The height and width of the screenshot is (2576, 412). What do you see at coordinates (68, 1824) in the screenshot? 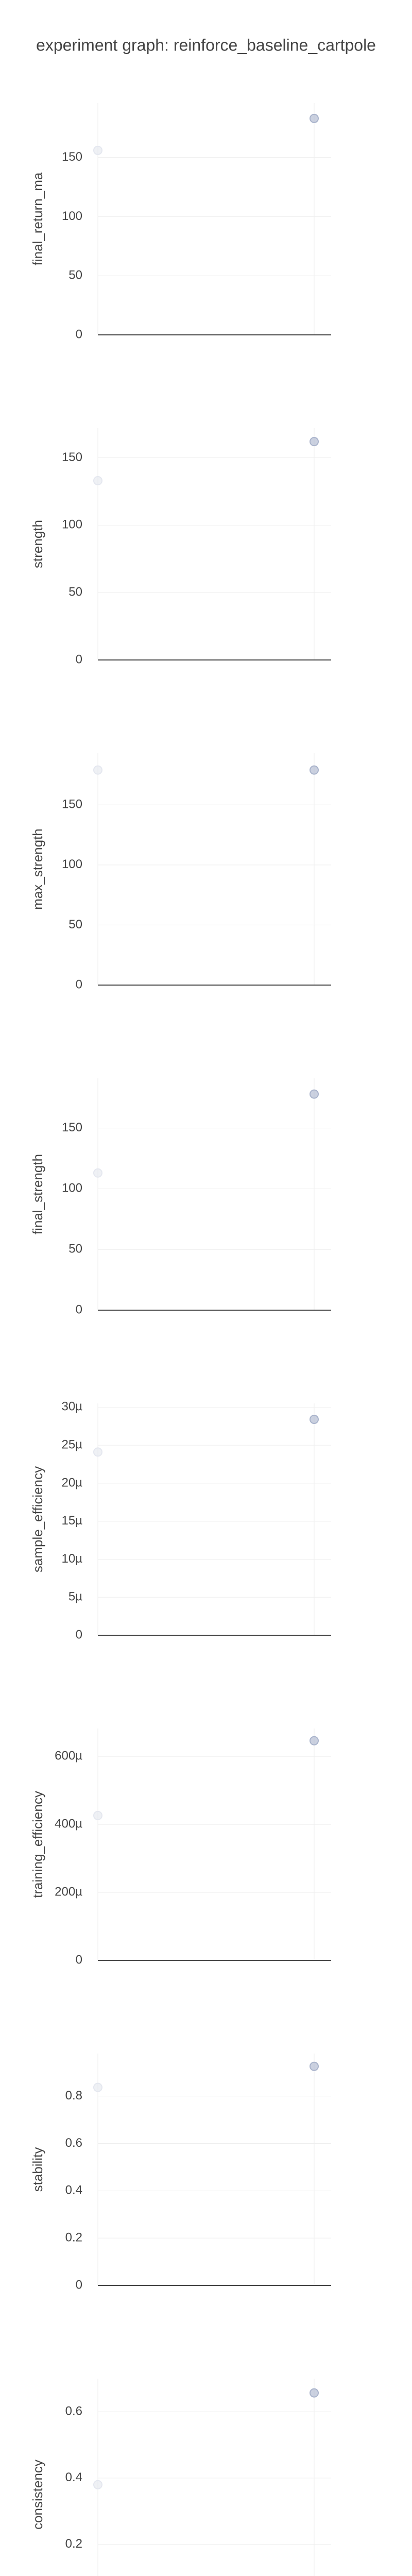
I see `y-tick-label: 400µ` at bounding box center [68, 1824].